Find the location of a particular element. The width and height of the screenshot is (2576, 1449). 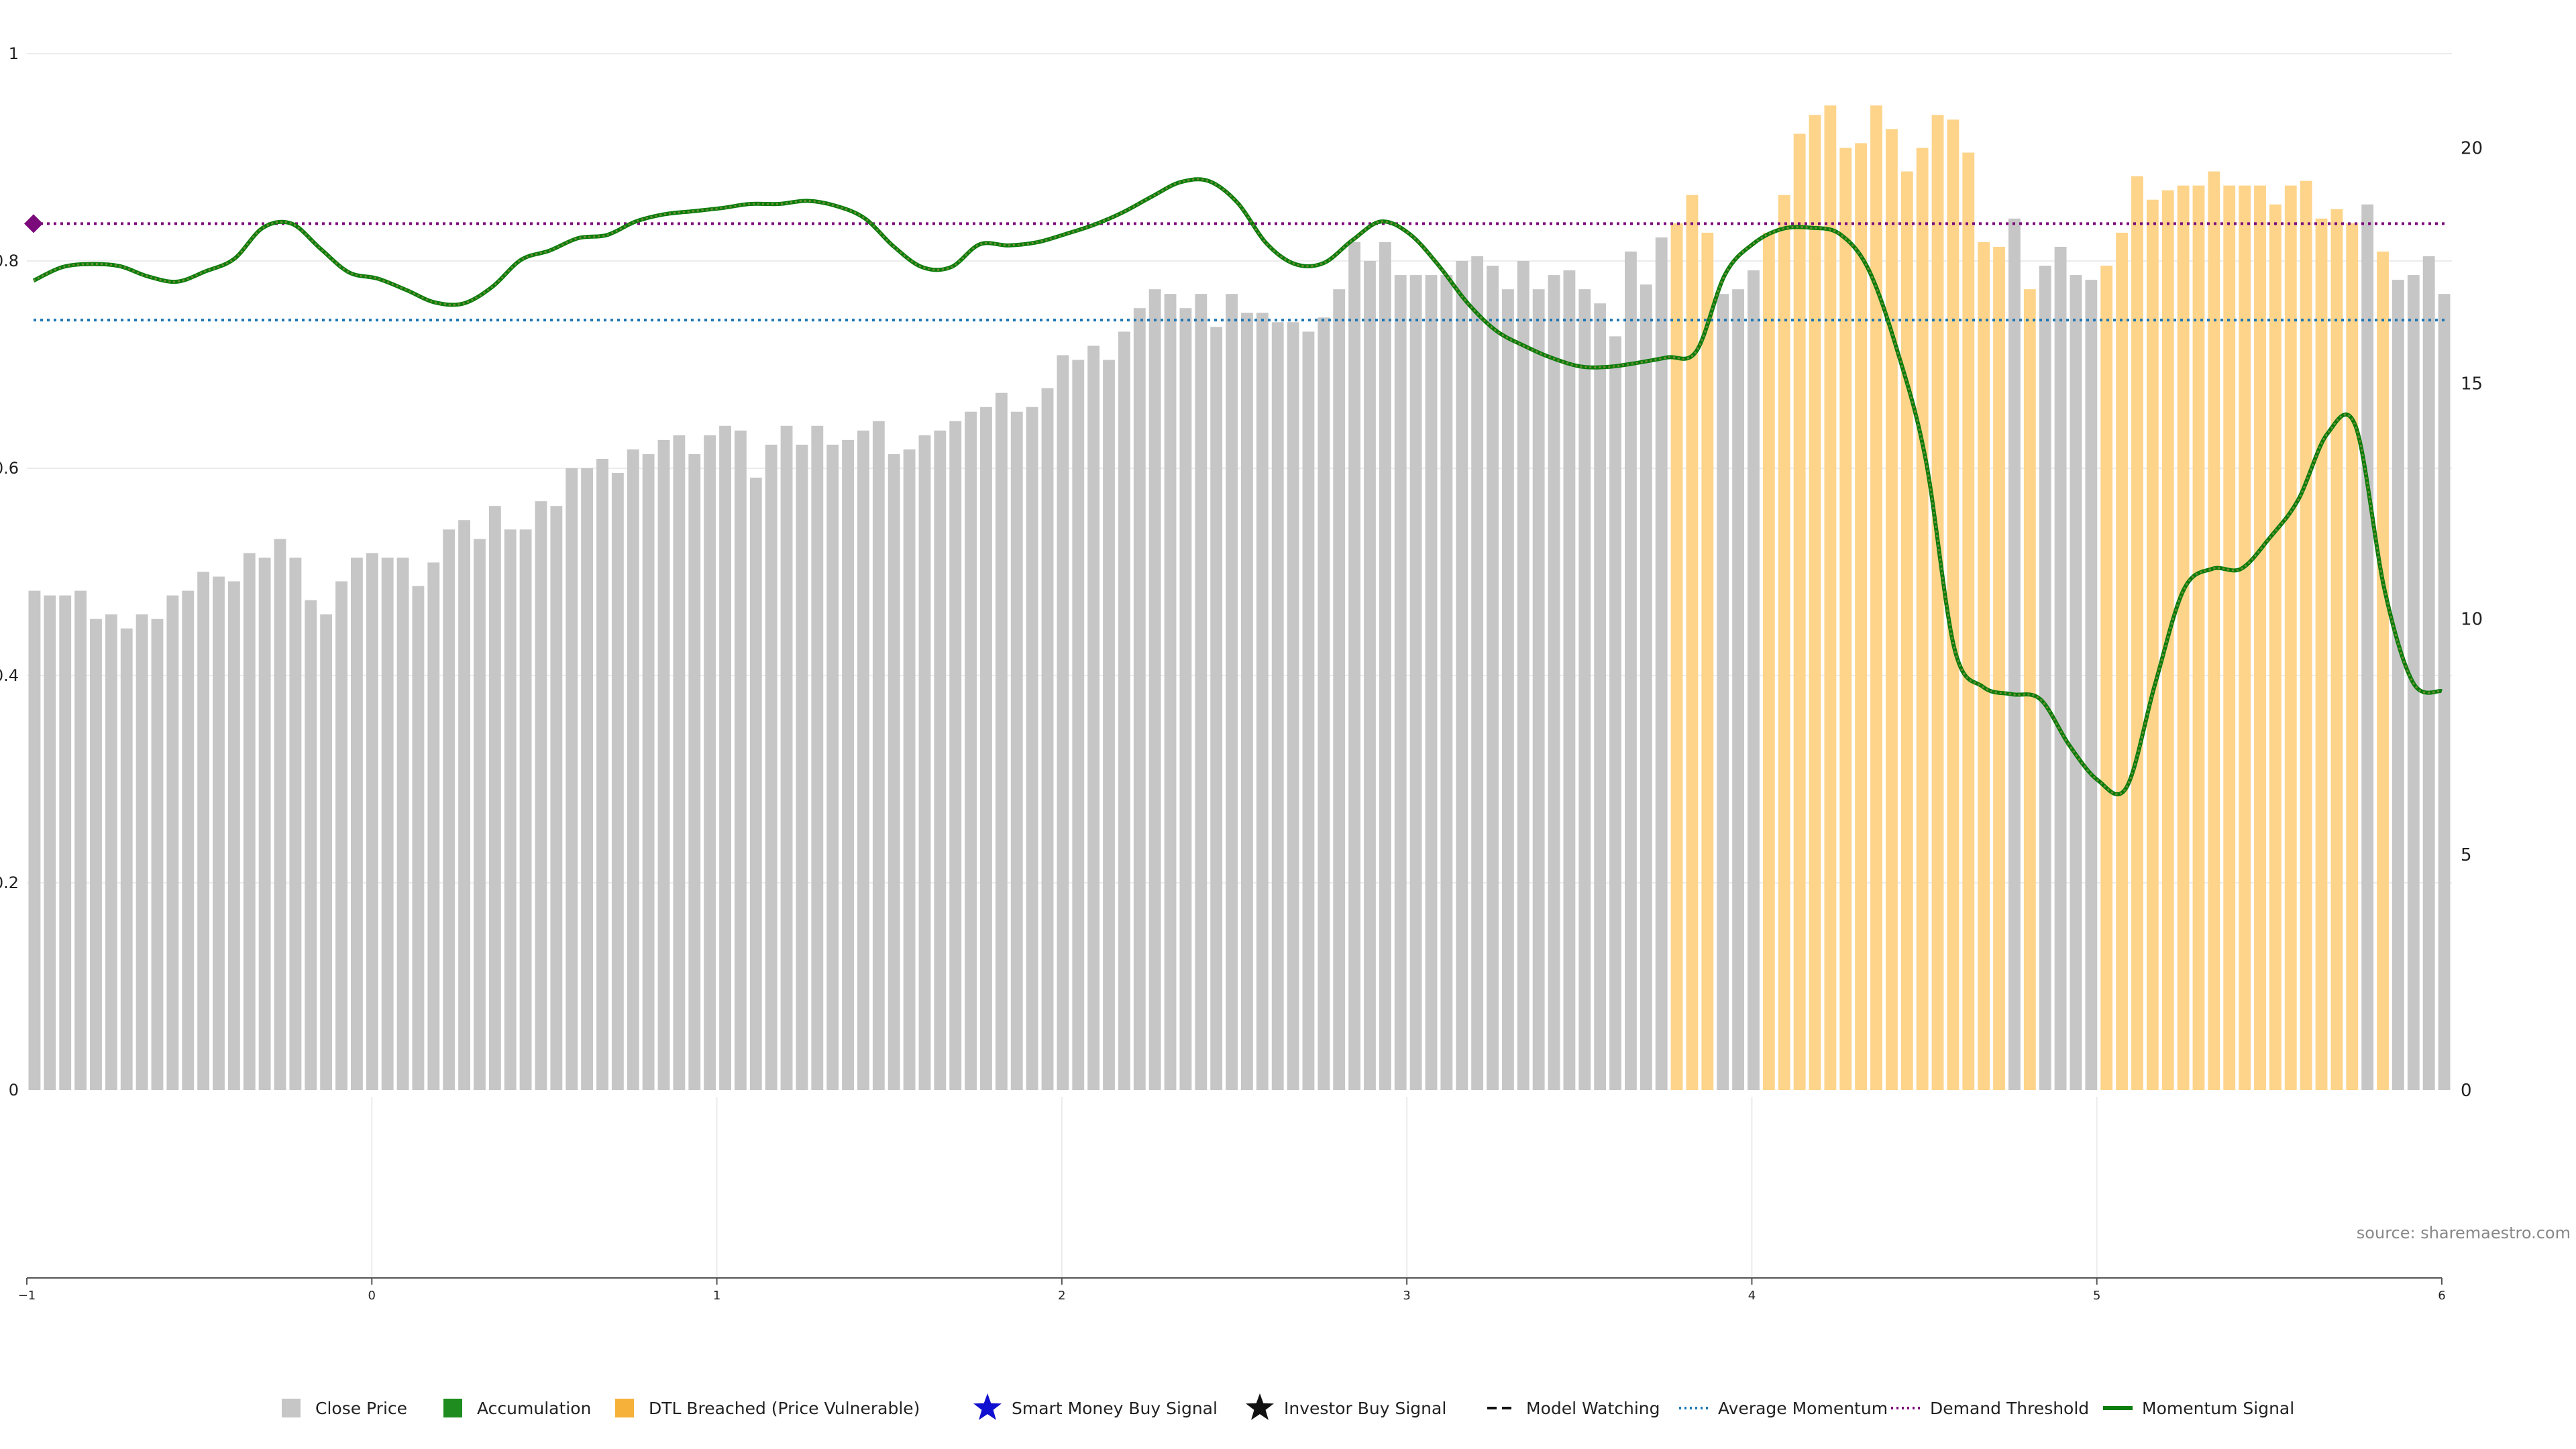

left-tick-label: 0 is located at coordinates (14, 1090).